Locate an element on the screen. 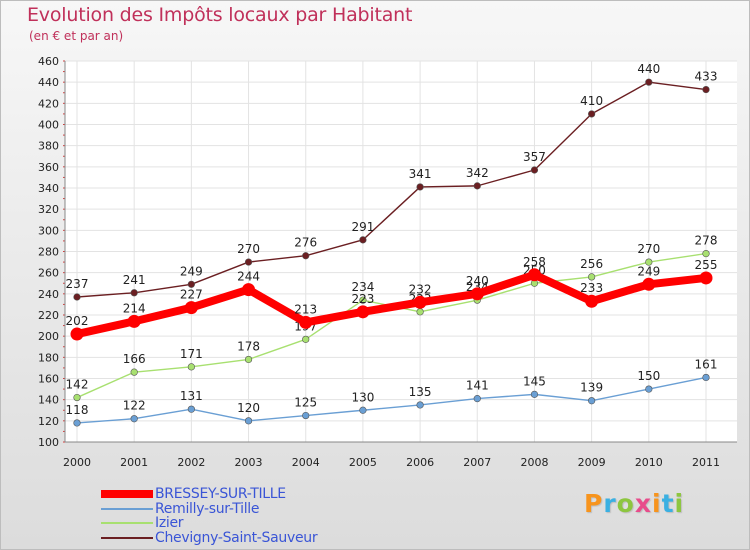 The image size is (750, 550). legend-item: Remilly-sur-Tille is located at coordinates (209, 509).